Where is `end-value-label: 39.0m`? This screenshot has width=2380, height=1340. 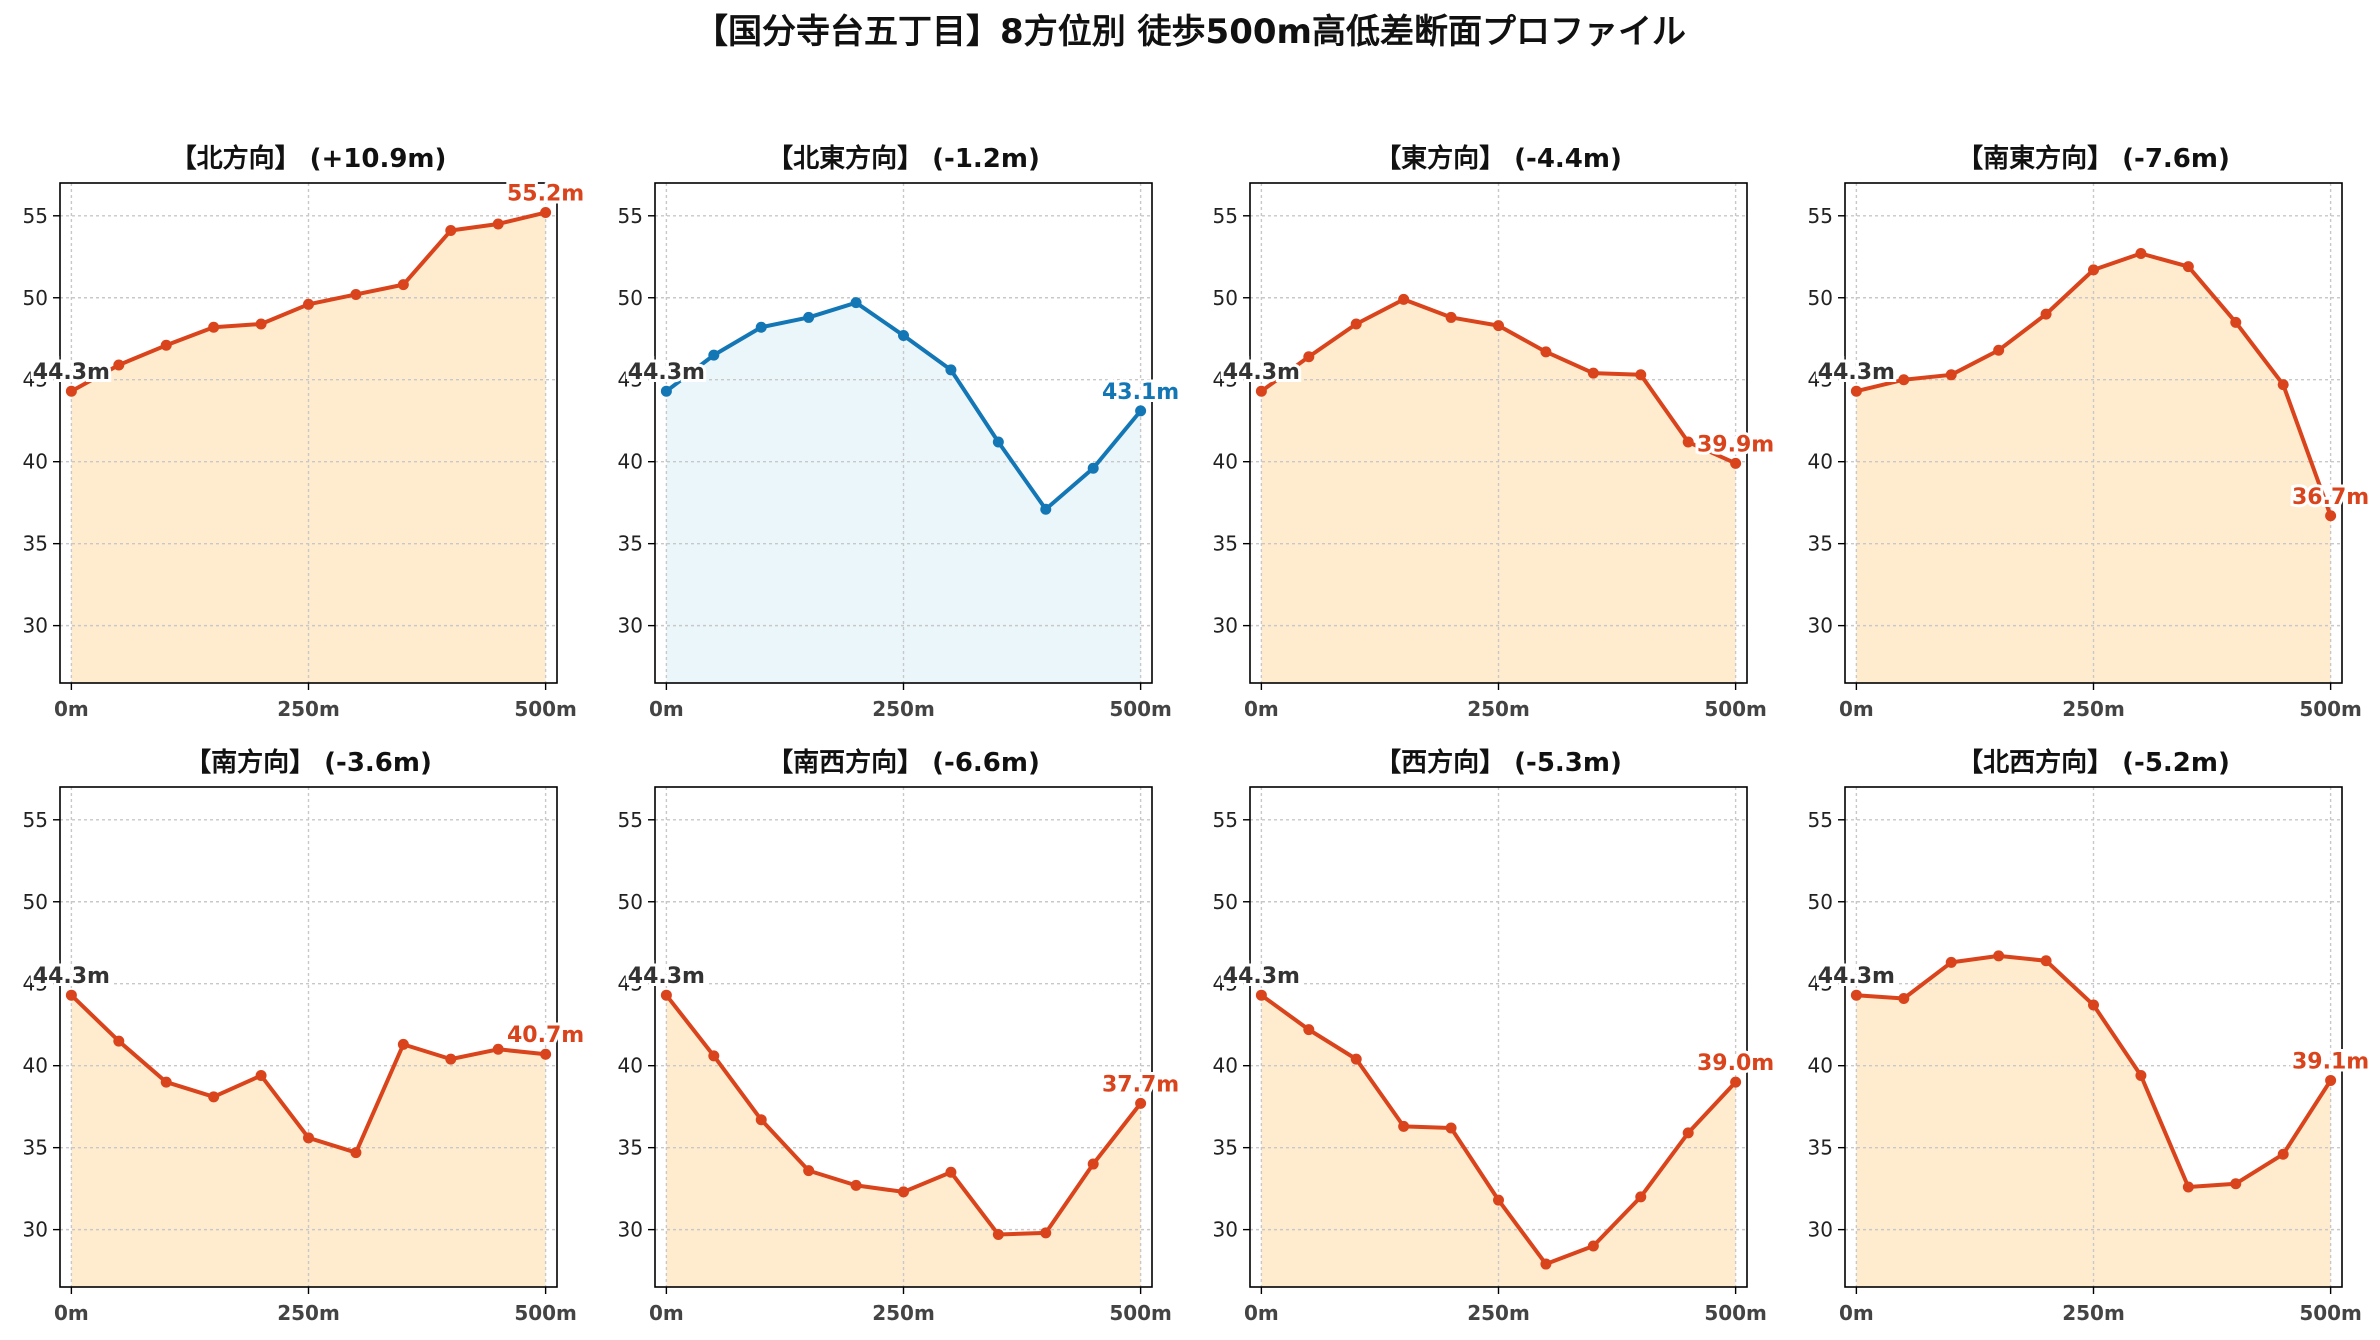
end-value-label: 39.0m is located at coordinates (1735, 1063).